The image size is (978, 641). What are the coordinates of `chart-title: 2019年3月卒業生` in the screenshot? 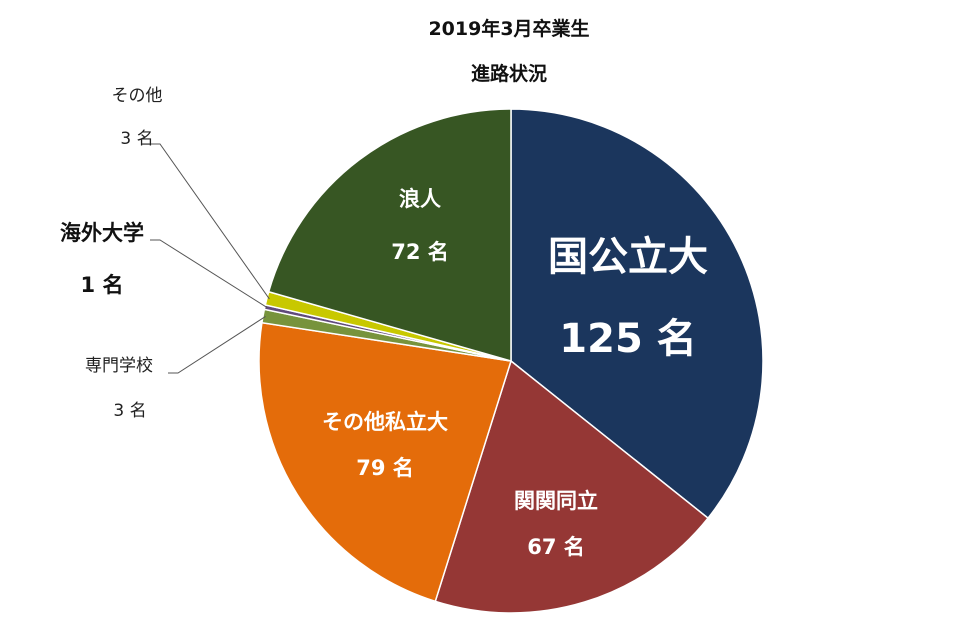 It's located at (508, 28).